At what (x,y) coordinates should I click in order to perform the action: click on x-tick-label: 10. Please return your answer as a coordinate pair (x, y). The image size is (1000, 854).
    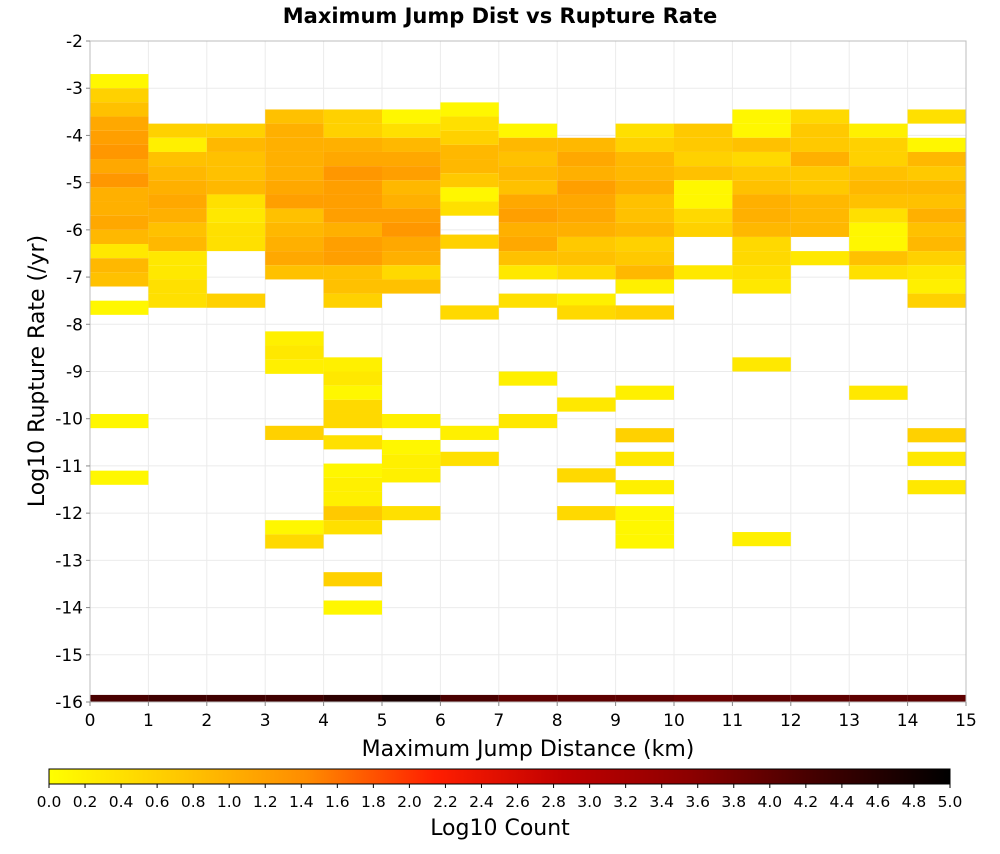
    Looking at the image, I should click on (674, 721).